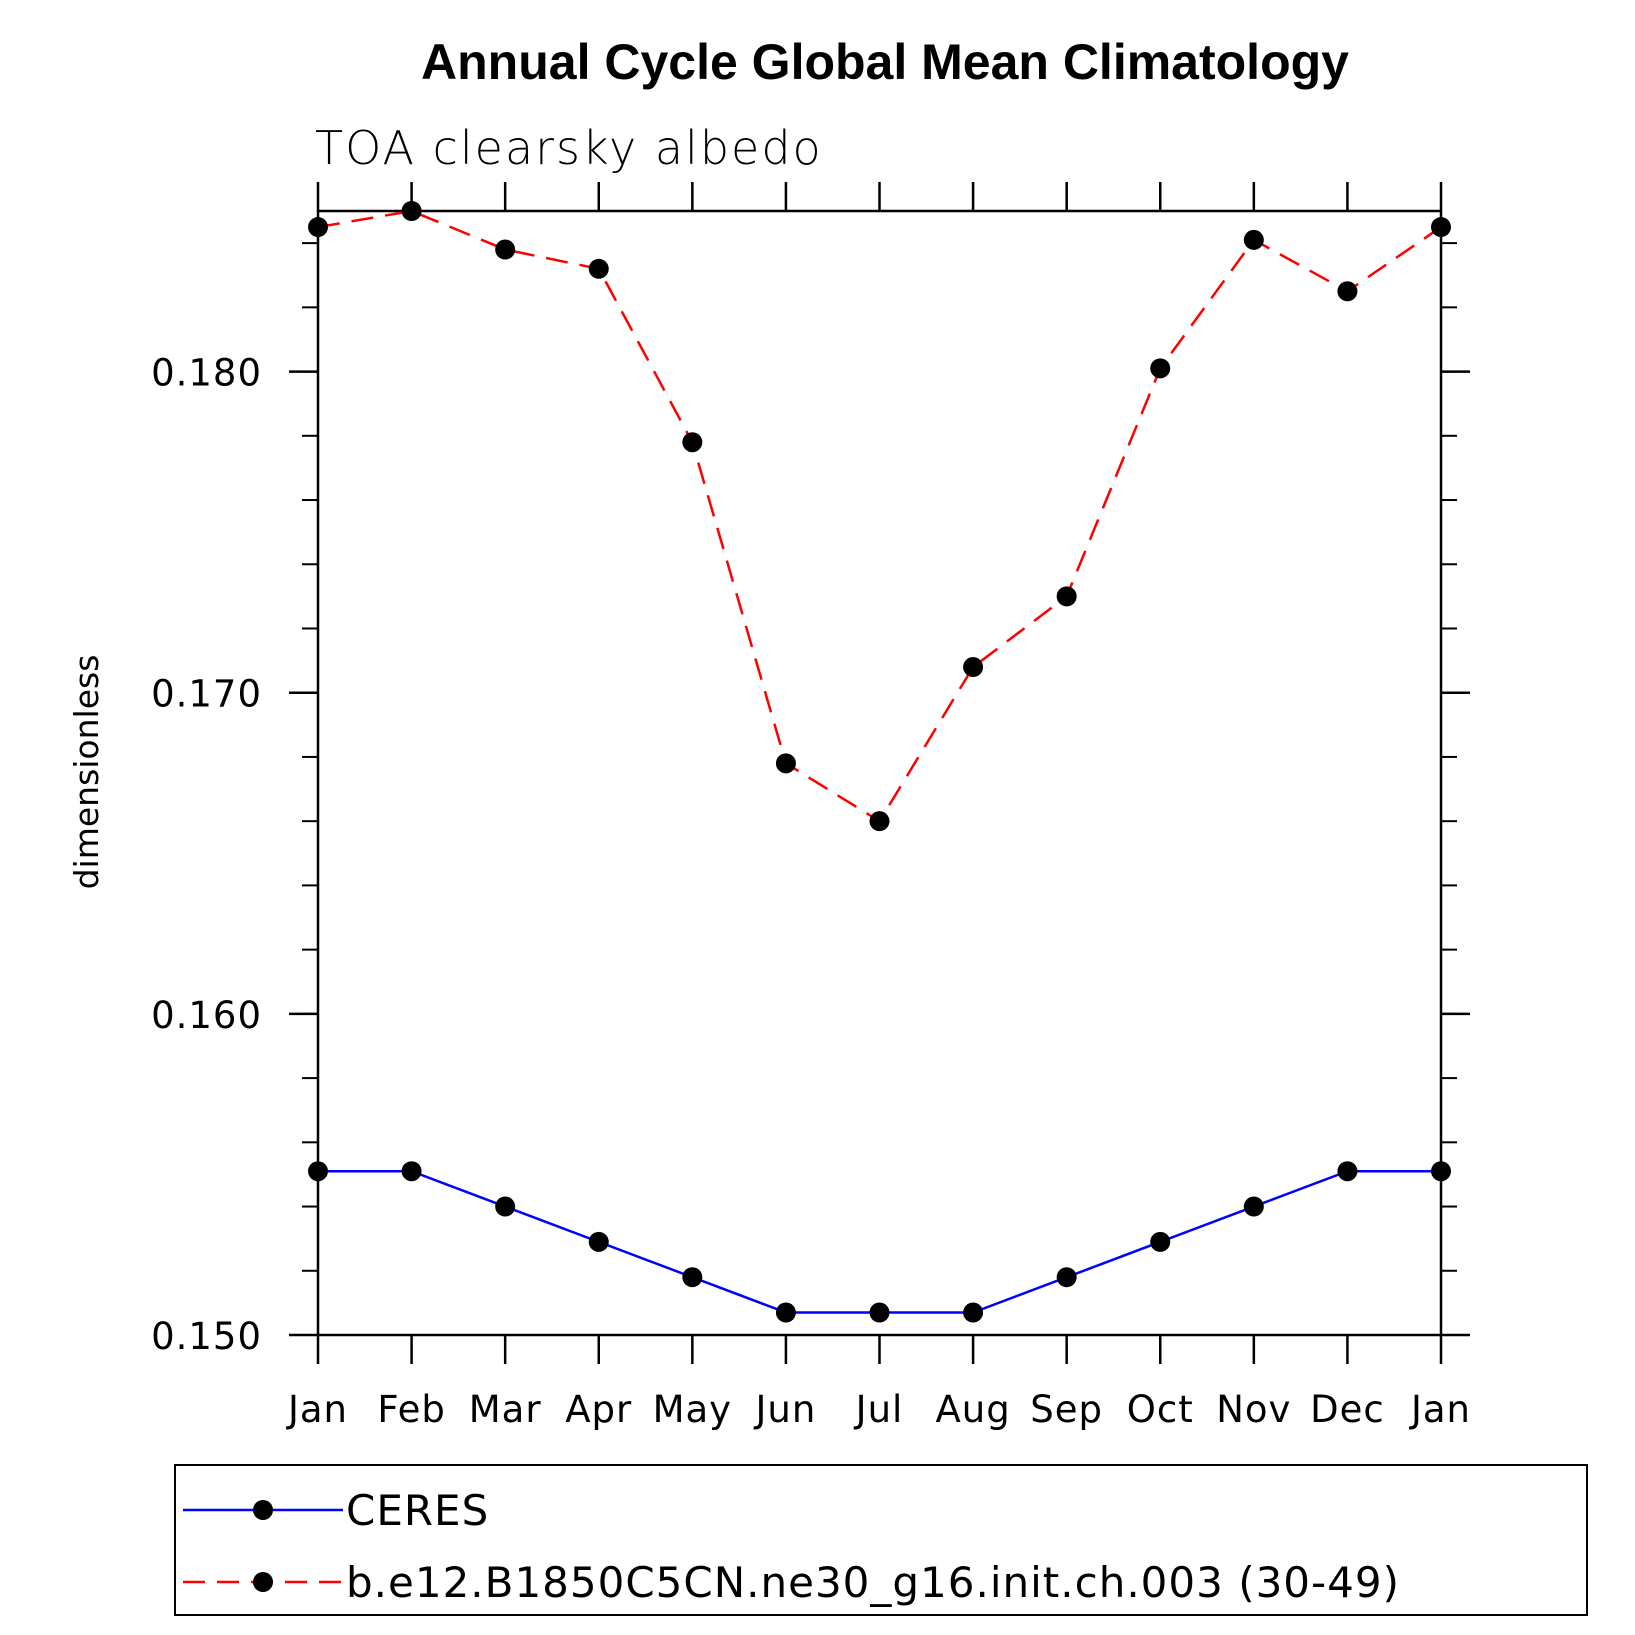 Image resolution: width=1635 pixels, height=1635 pixels. Describe the element at coordinates (1160, 1409) in the screenshot. I see `x-tick-label: Oct` at that location.